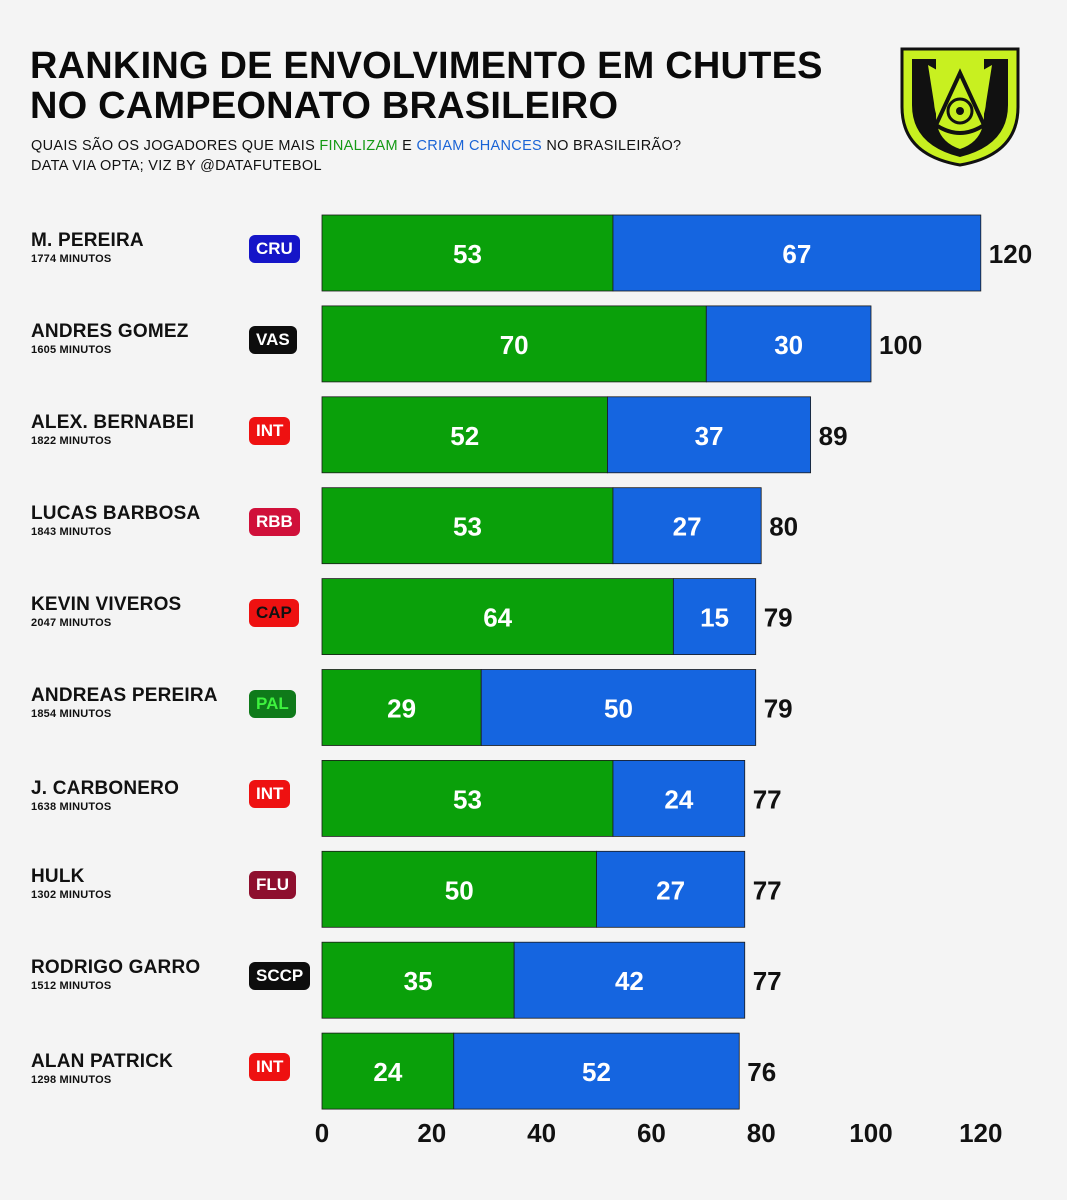 The height and width of the screenshot is (1200, 1067). What do you see at coordinates (102, 1062) in the screenshot?
I see `player-name: ALAN PATRICK` at bounding box center [102, 1062].